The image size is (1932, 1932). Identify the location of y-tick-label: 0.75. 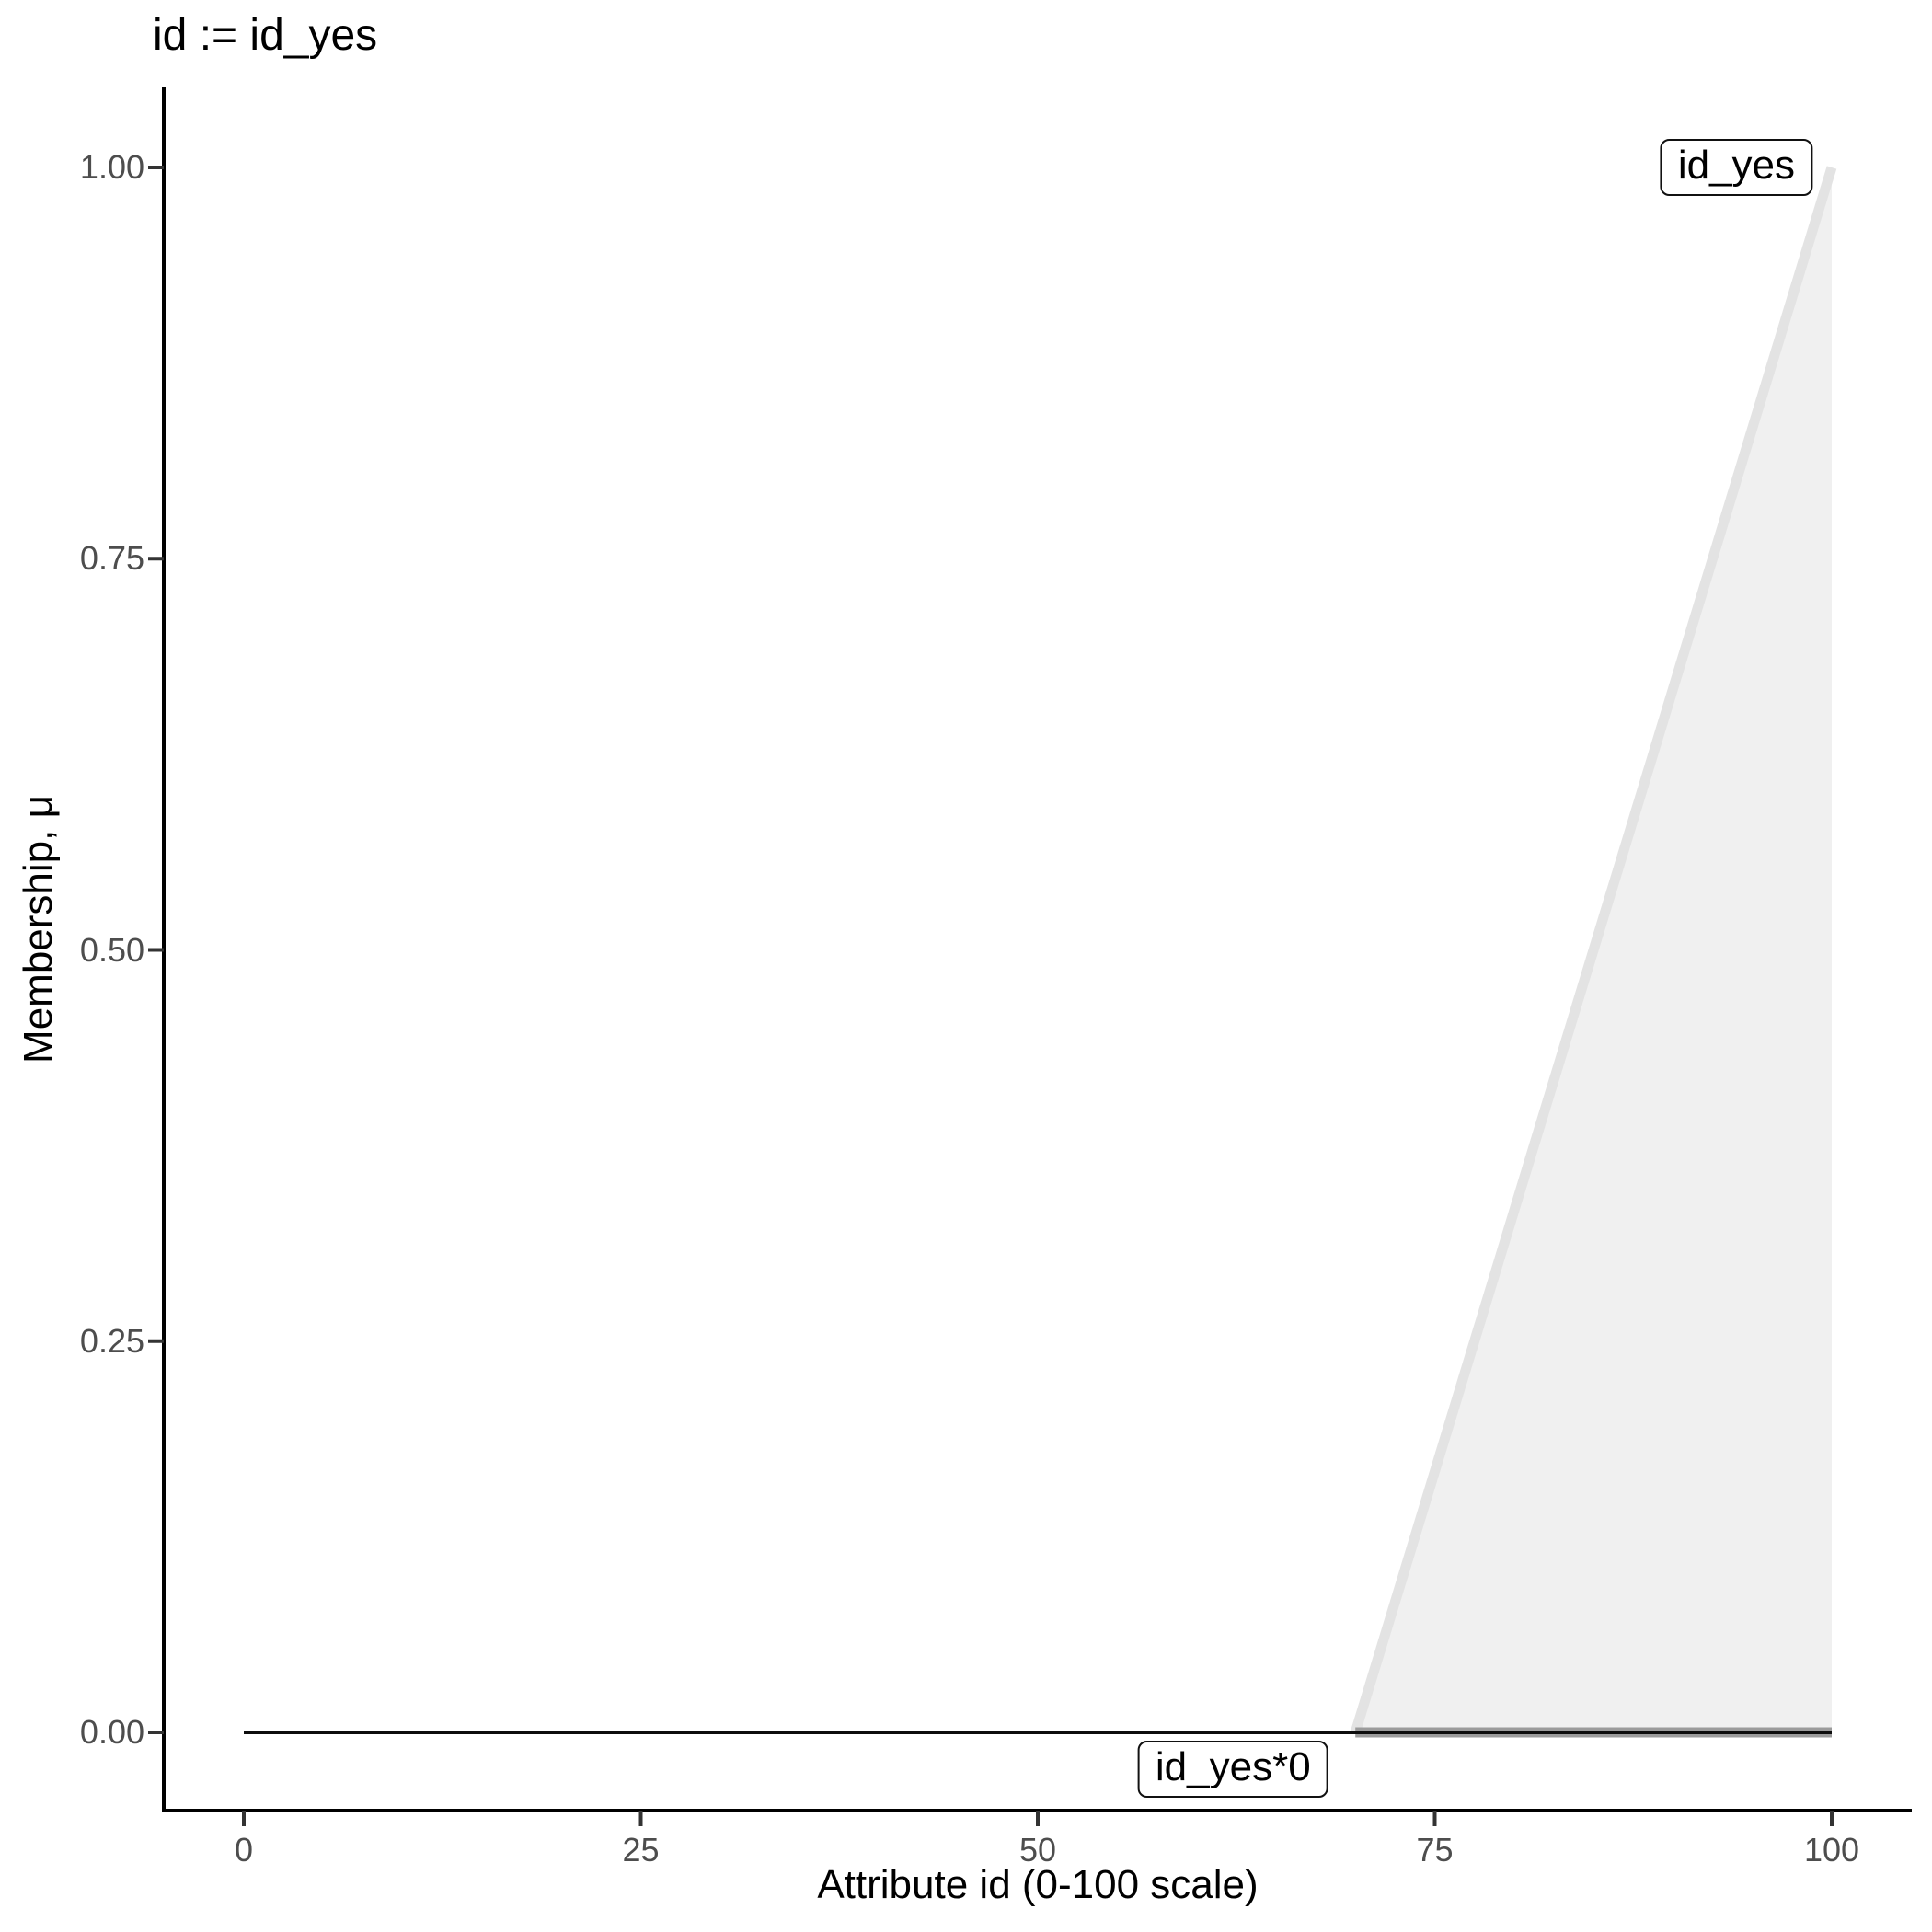
(111, 558).